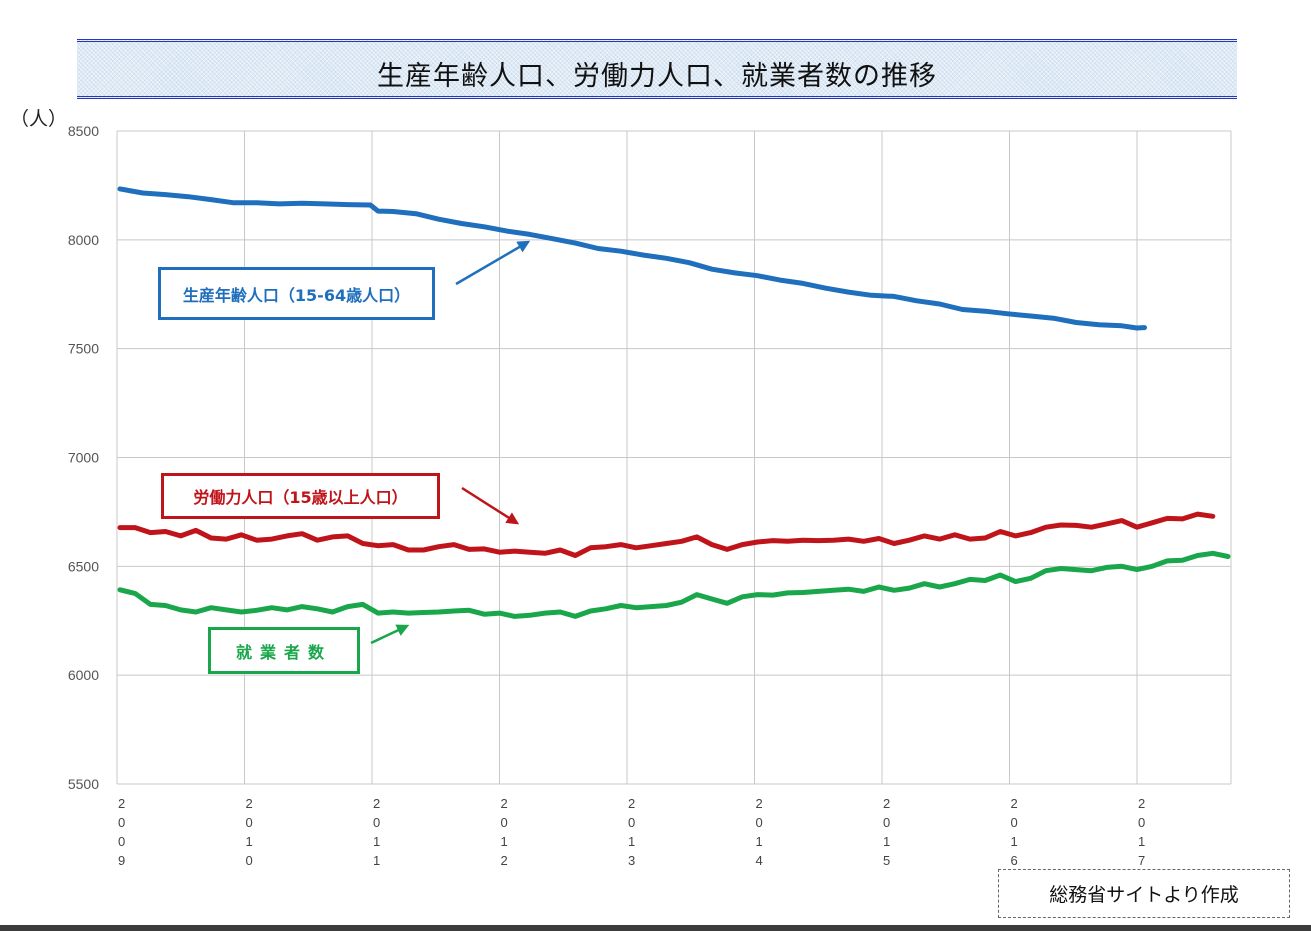  What do you see at coordinates (39, 119) in the screenshot?
I see `y-axis-unit-label: （人）` at bounding box center [39, 119].